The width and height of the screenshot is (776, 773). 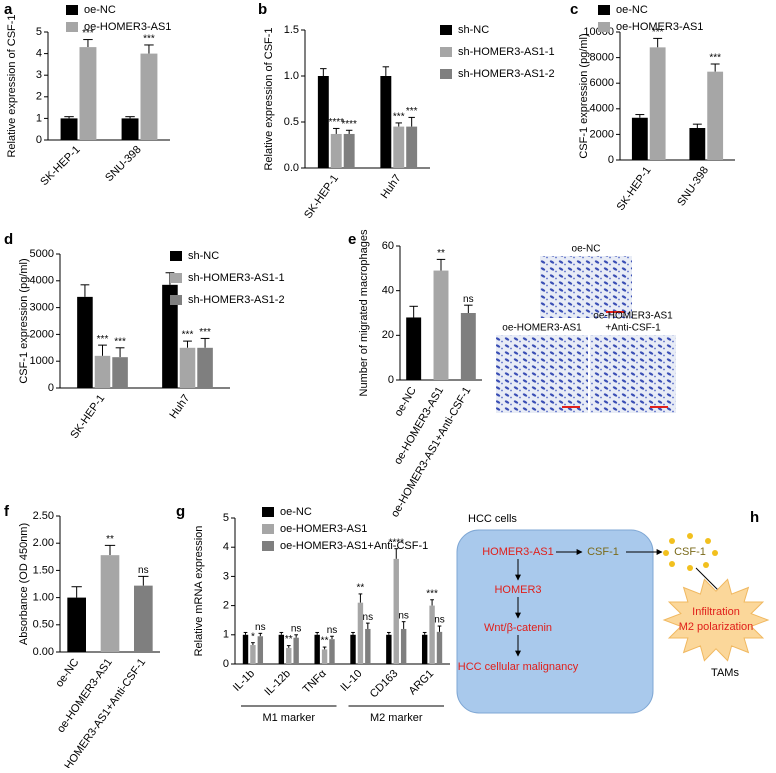 What do you see at coordinates (586, 249) in the screenshot?
I see `image-label: oe-NC` at bounding box center [586, 249].